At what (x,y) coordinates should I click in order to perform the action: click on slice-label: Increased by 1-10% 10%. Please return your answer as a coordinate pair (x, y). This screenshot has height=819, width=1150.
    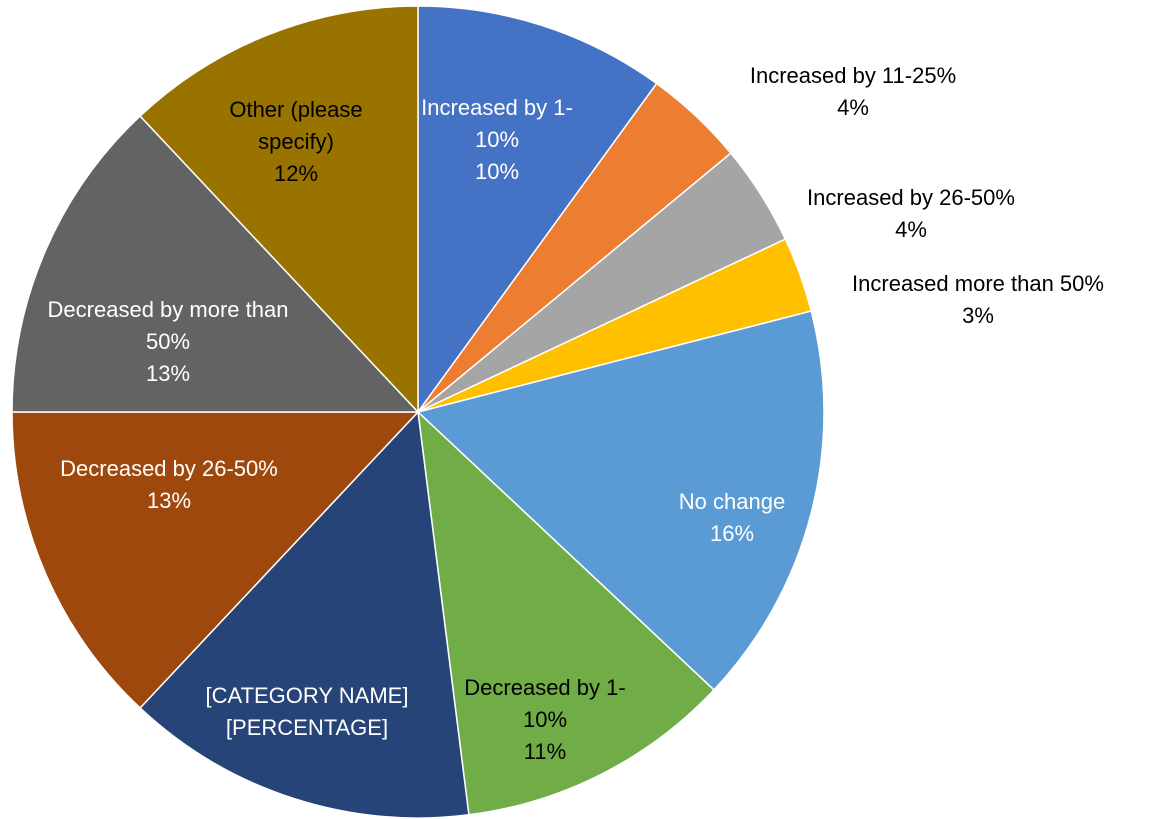
    Looking at the image, I should click on (497, 140).